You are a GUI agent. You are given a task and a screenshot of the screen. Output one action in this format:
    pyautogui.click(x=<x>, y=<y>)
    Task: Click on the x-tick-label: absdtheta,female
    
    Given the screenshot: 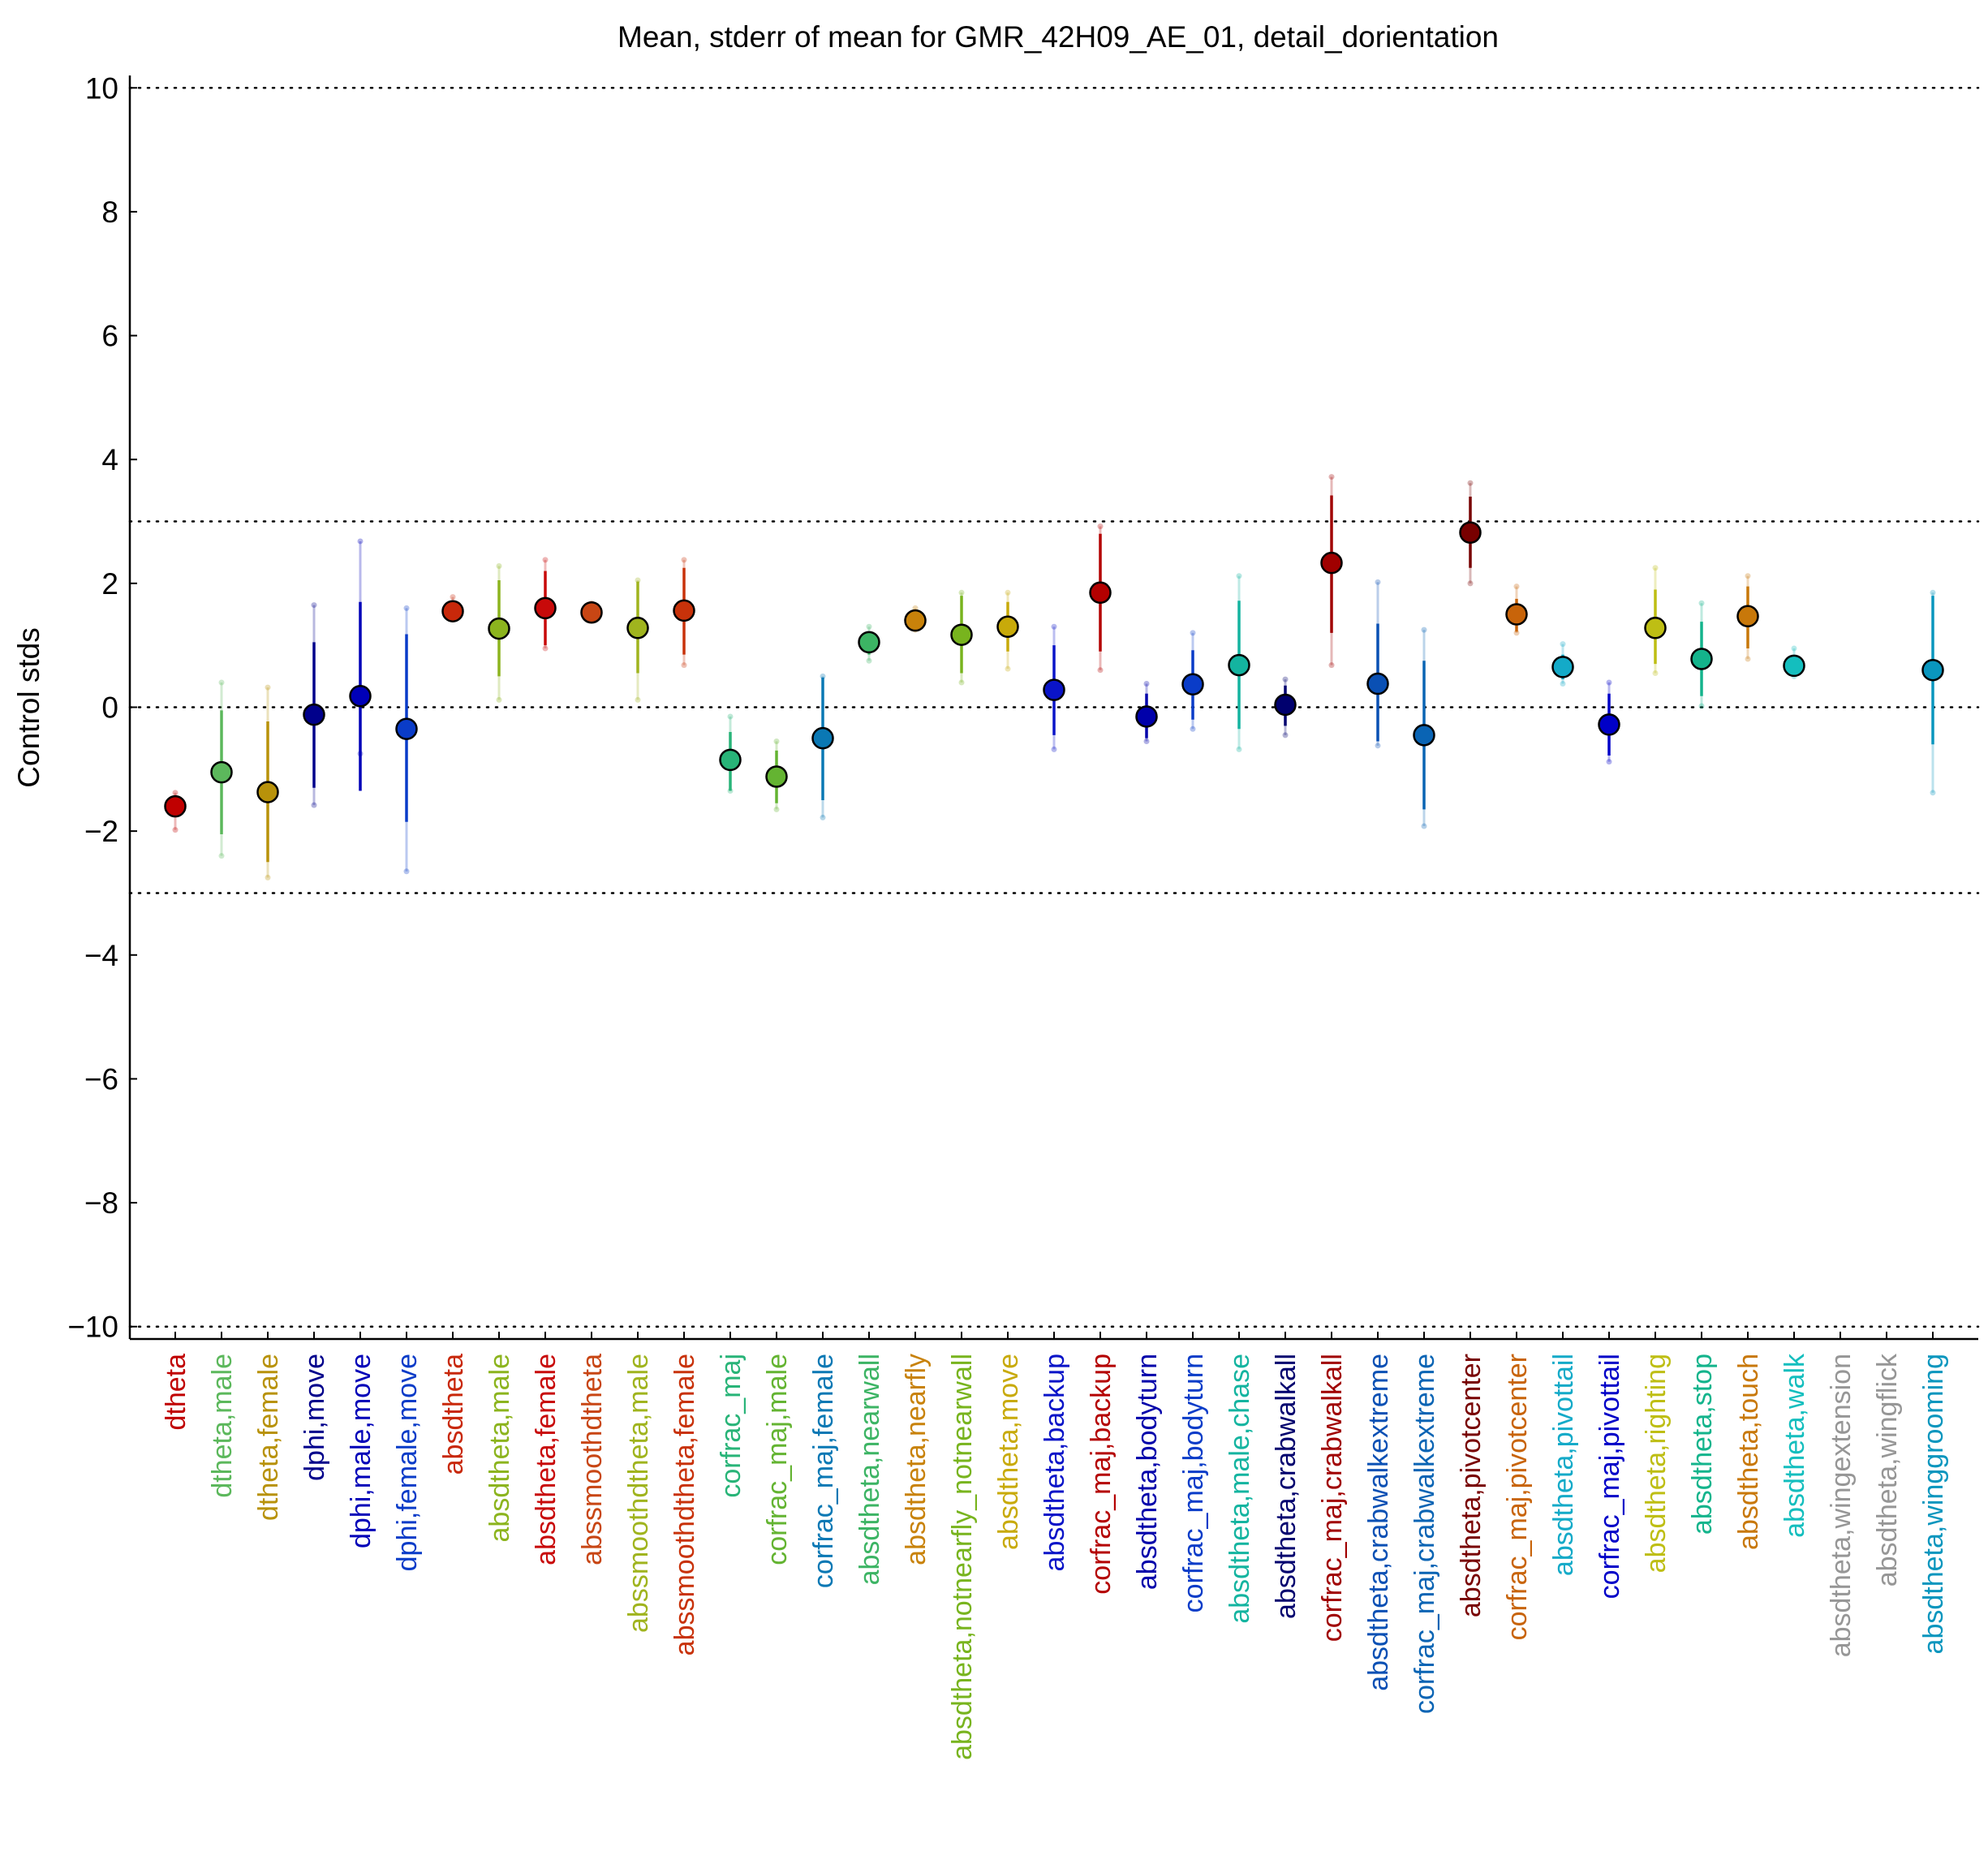 What is the action you would take?
    pyautogui.click(x=546, y=1459)
    